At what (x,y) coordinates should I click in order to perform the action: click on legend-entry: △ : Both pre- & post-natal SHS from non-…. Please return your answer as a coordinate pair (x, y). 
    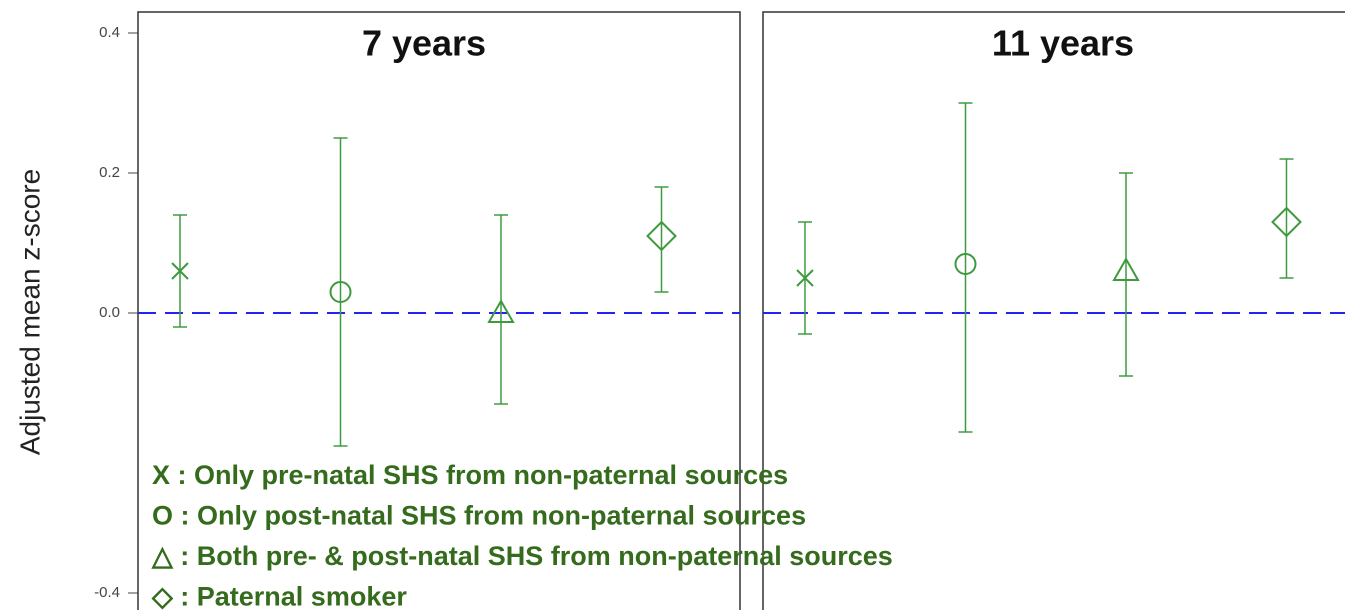
    Looking at the image, I should click on (522, 556).